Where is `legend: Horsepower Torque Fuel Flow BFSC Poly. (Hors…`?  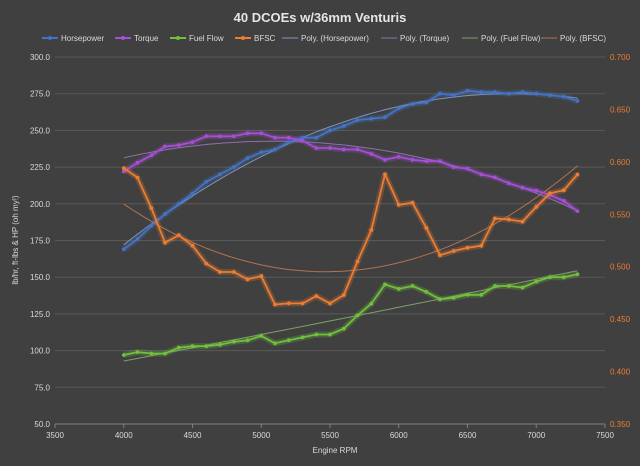 legend: Horsepower Torque Fuel Flow BFSC Poly. (Hors… is located at coordinates (324, 38).